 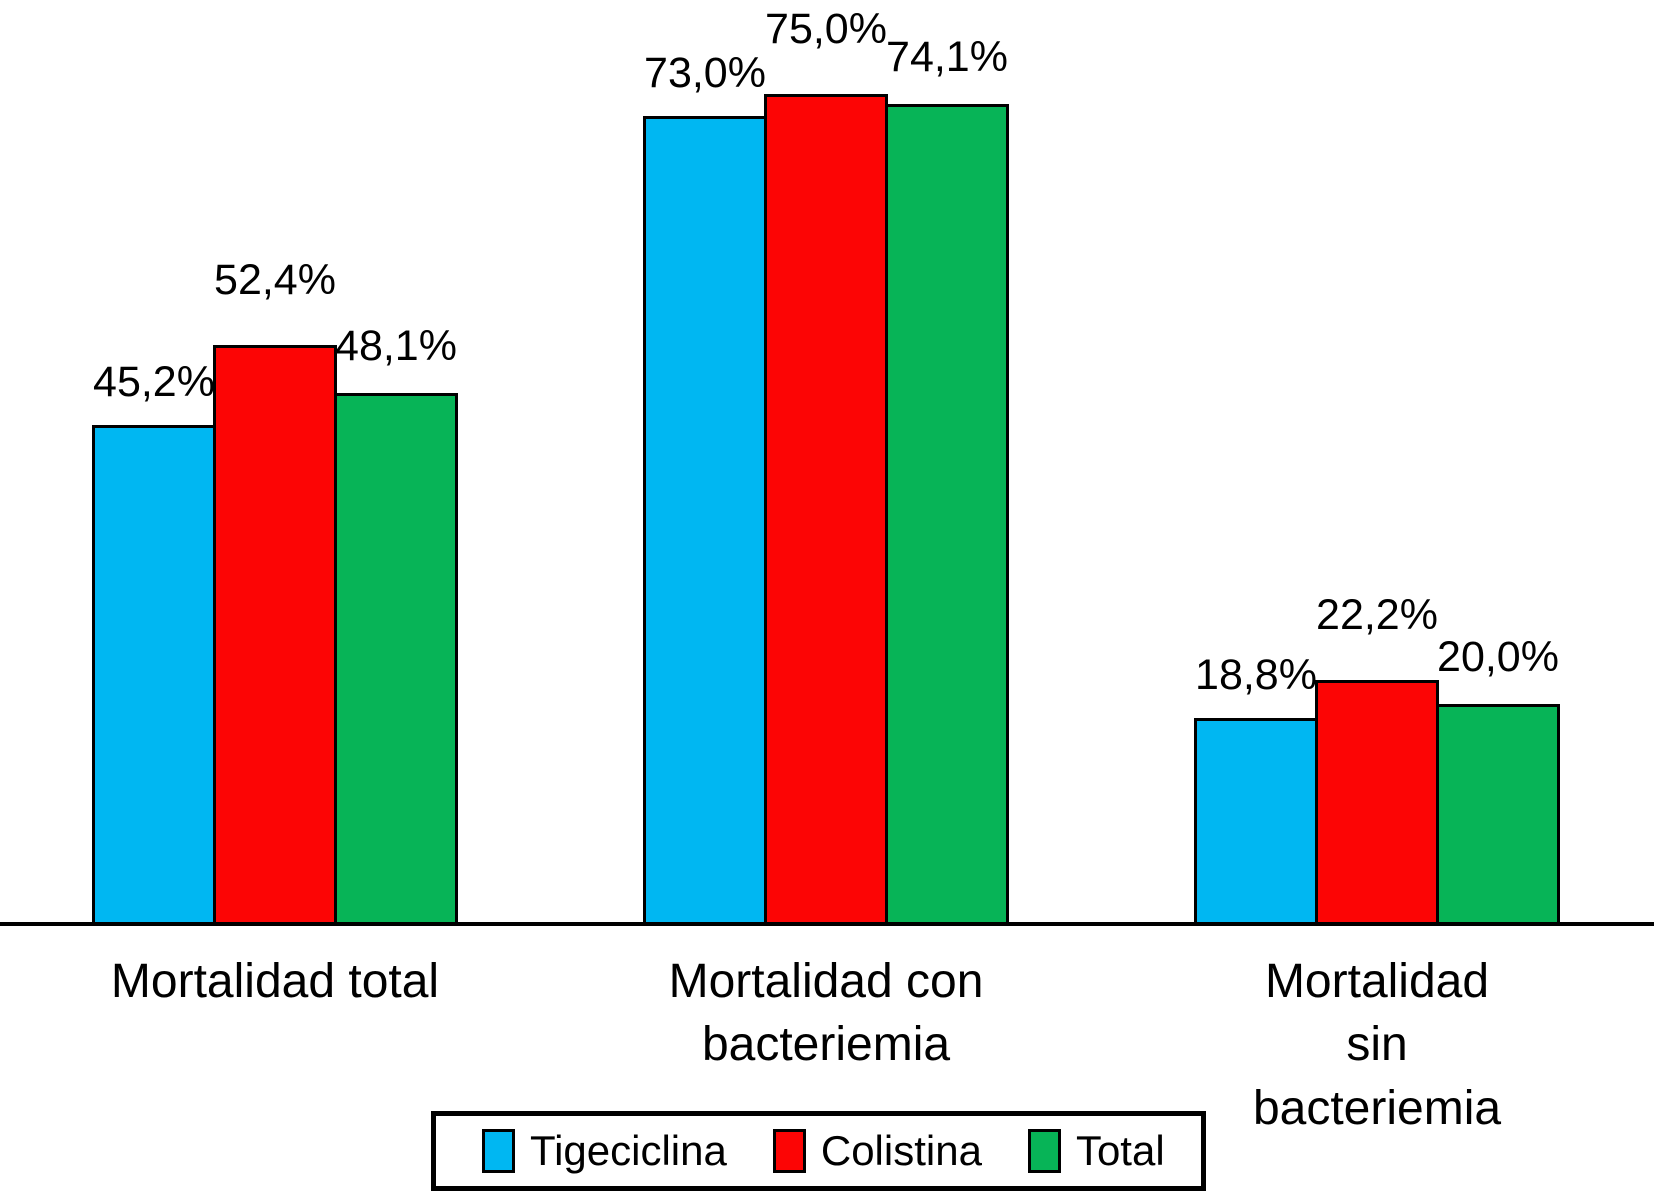 I want to click on legend-item-colistina: Colistina, so click(x=877, y=1150).